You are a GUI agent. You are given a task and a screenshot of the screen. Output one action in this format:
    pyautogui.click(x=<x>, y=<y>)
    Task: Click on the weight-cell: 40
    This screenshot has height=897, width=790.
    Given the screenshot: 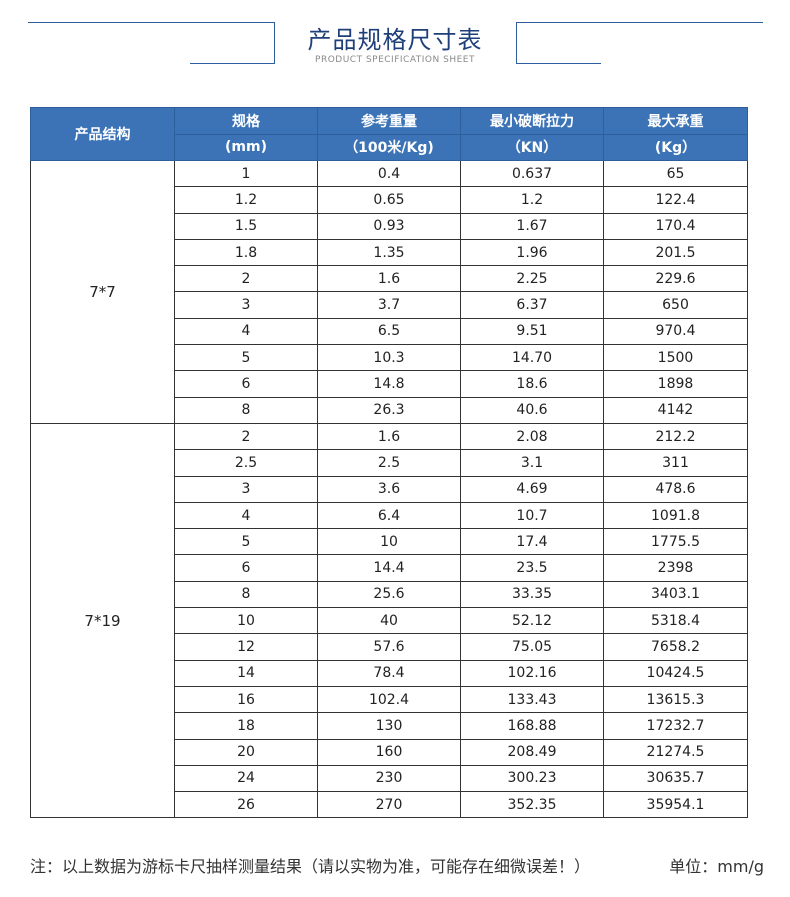 What is the action you would take?
    pyautogui.click(x=389, y=621)
    